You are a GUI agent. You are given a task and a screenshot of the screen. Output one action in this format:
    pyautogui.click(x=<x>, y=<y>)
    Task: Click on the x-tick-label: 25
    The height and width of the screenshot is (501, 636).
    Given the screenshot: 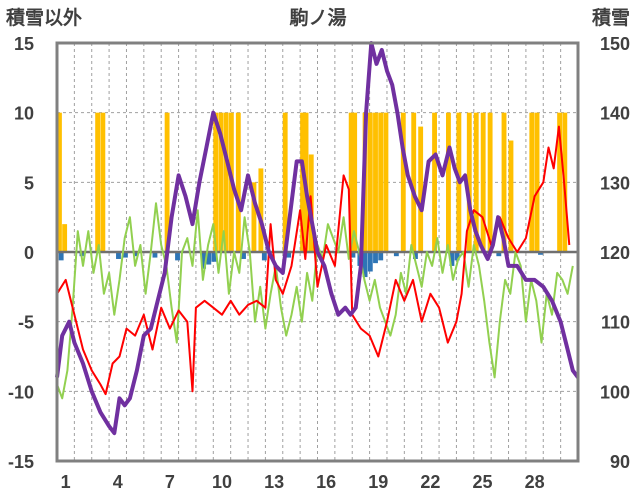 What is the action you would take?
    pyautogui.click(x=482, y=482)
    